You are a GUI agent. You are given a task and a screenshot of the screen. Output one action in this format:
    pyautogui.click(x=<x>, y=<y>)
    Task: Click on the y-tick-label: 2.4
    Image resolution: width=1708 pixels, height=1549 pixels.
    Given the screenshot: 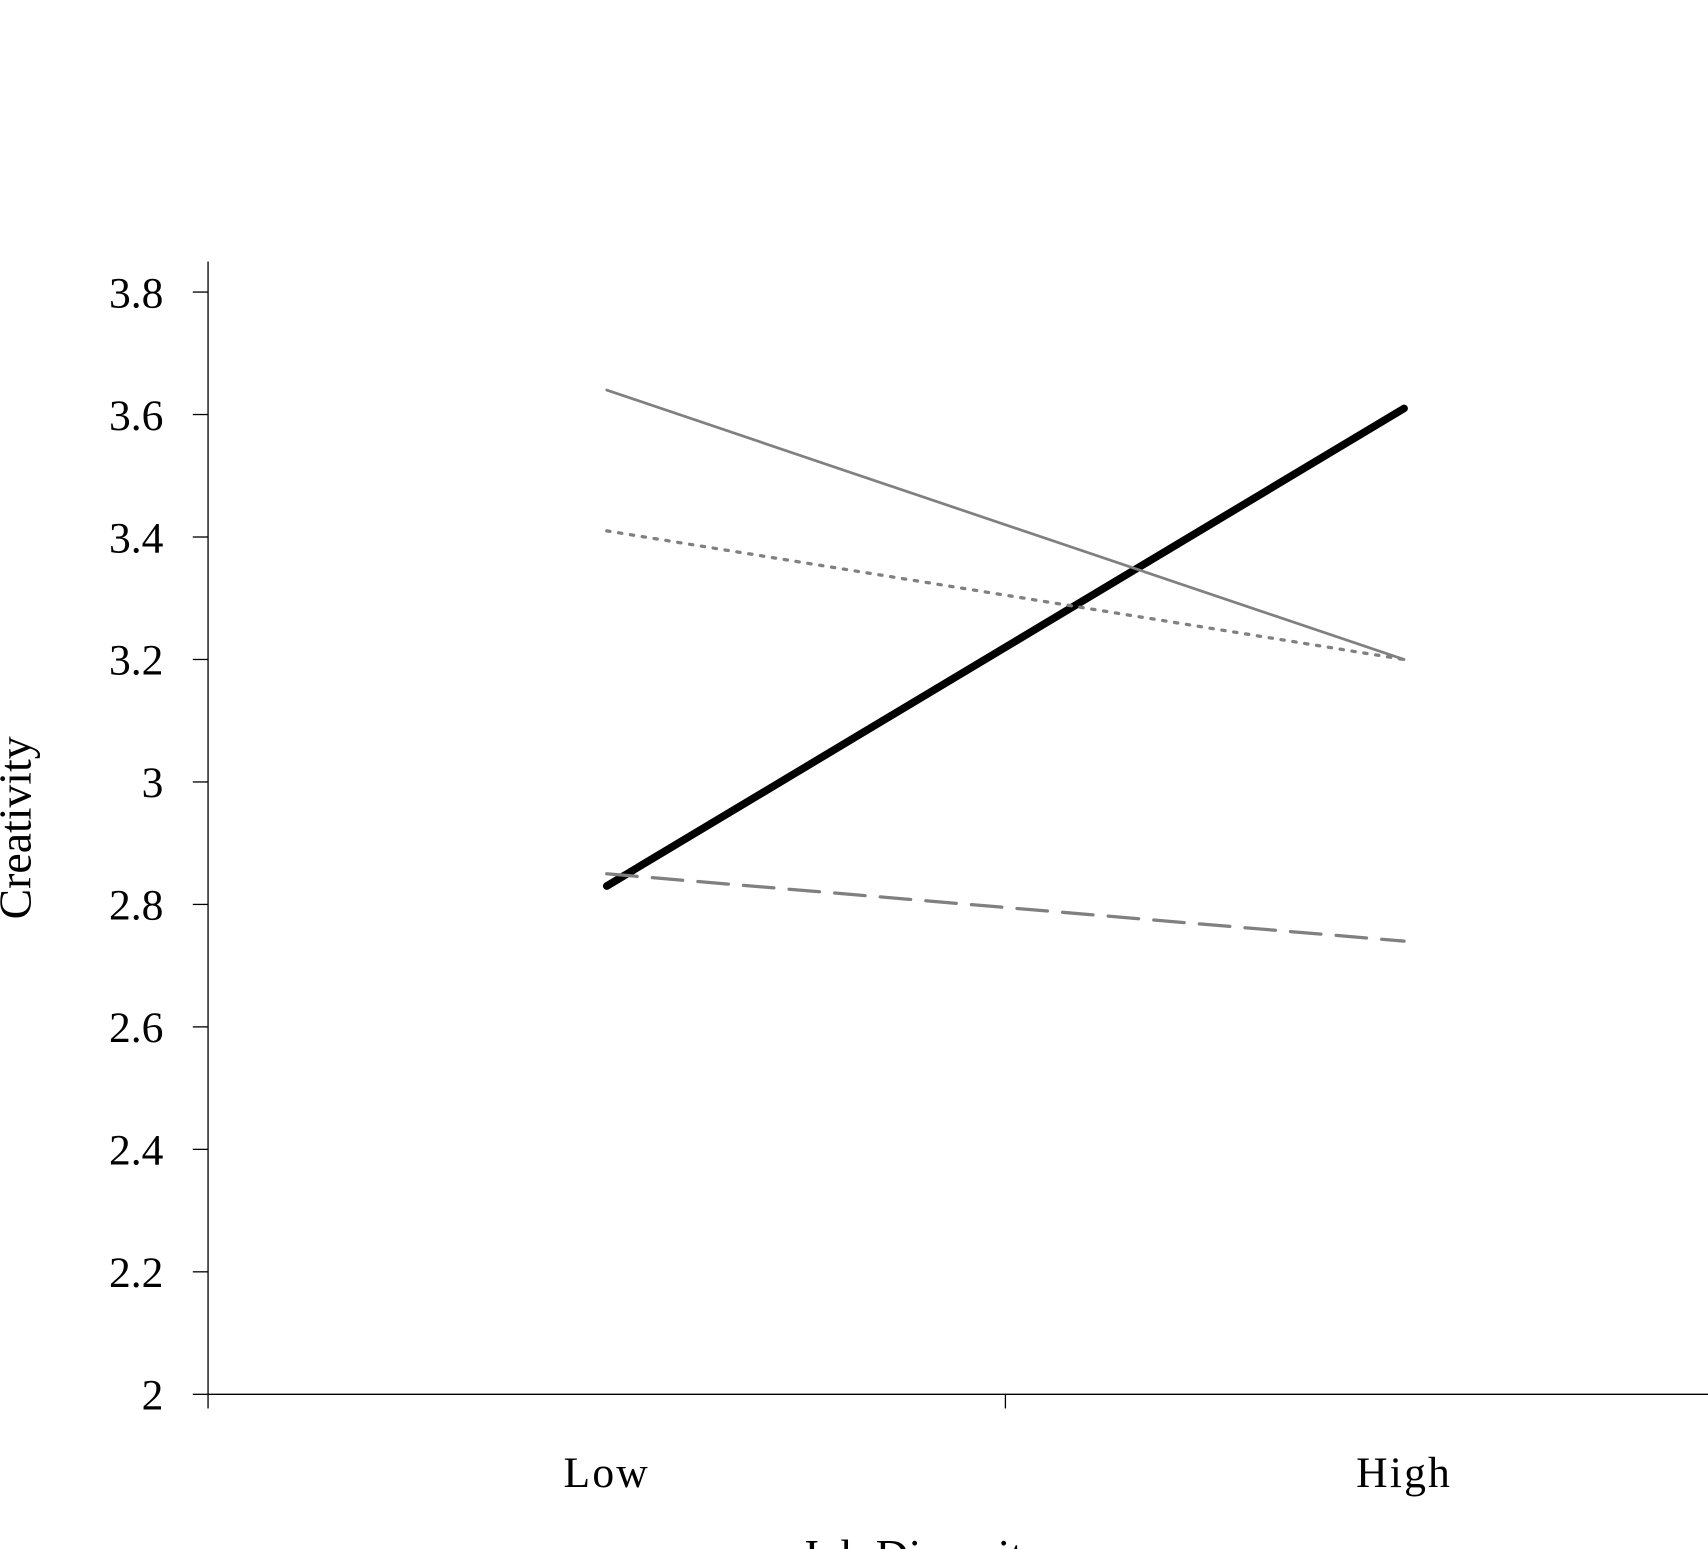 What is the action you would take?
    pyautogui.click(x=136, y=1151)
    